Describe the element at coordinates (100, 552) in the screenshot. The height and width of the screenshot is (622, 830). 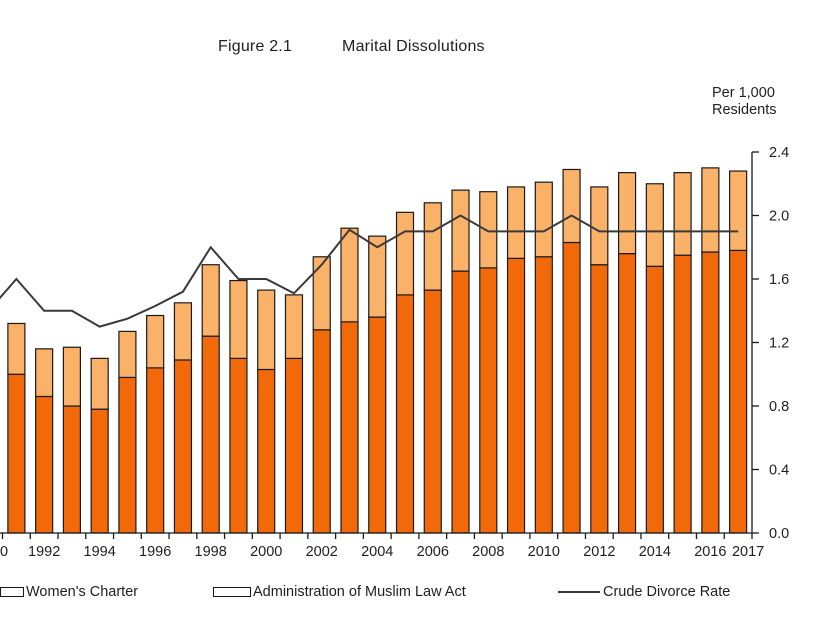
I see `x-tick-label: 1994` at that location.